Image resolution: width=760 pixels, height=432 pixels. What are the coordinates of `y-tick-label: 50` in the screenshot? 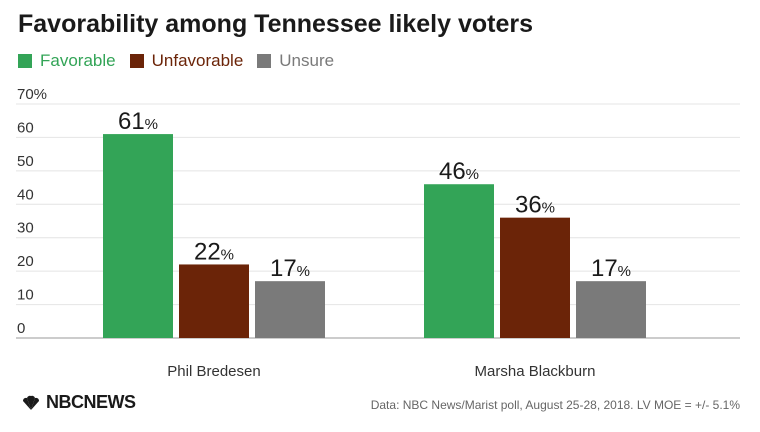 It's located at (25, 161).